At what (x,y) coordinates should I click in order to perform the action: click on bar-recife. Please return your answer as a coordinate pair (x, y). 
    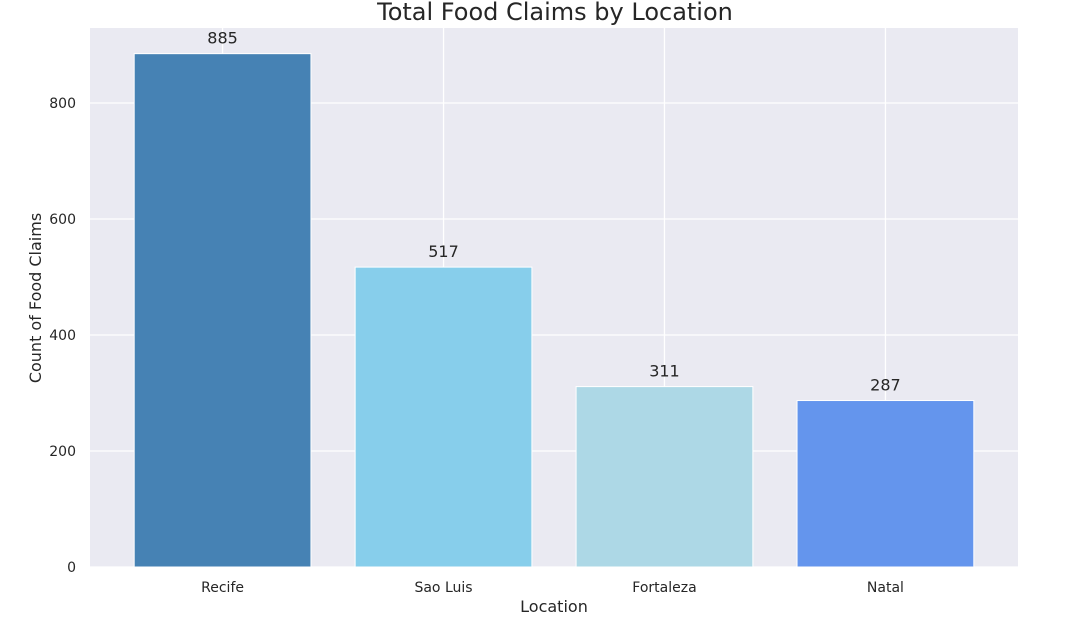
    Looking at the image, I should click on (222, 310).